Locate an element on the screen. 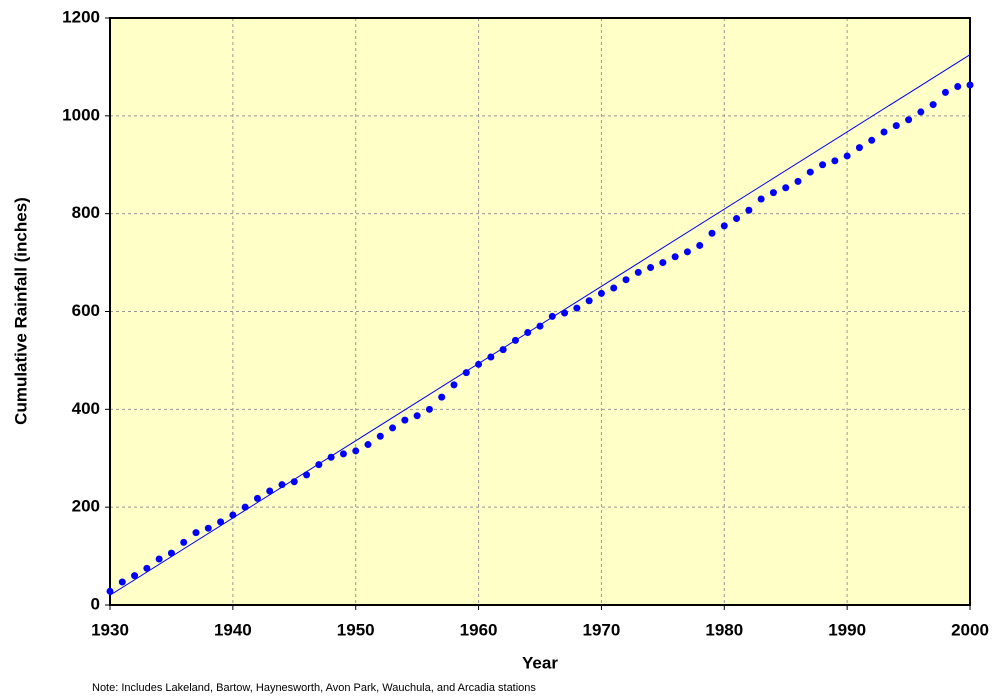  x-tick-label: 2000 is located at coordinates (970, 629).